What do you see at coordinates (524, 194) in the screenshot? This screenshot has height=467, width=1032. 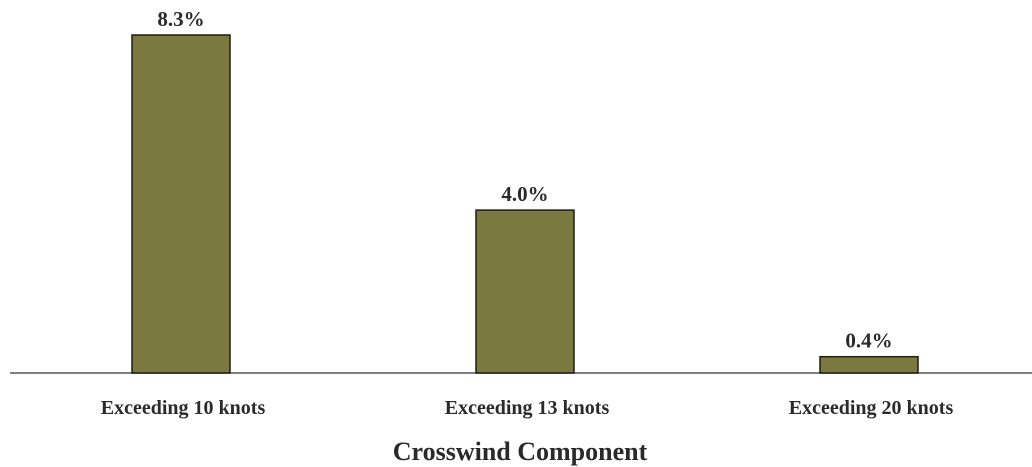 I see `data-label-2: 4.0%` at bounding box center [524, 194].